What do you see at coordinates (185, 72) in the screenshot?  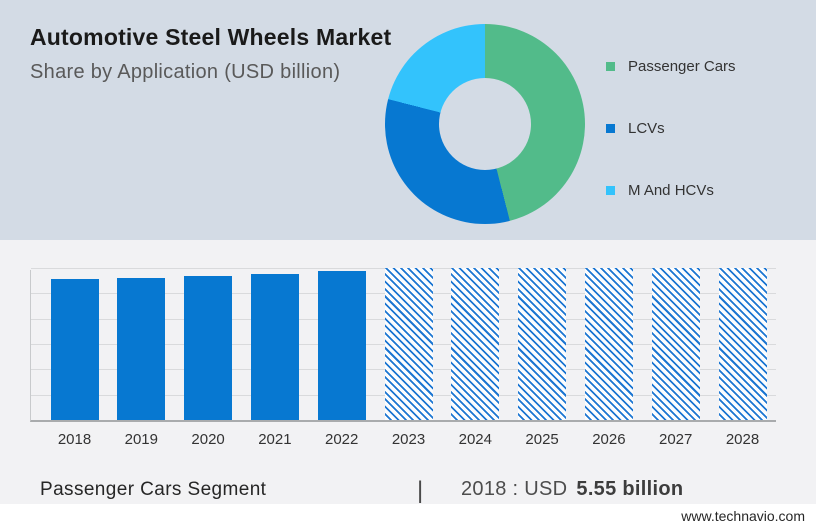 I see `page-subtitle: Share by Application (USD billion)` at bounding box center [185, 72].